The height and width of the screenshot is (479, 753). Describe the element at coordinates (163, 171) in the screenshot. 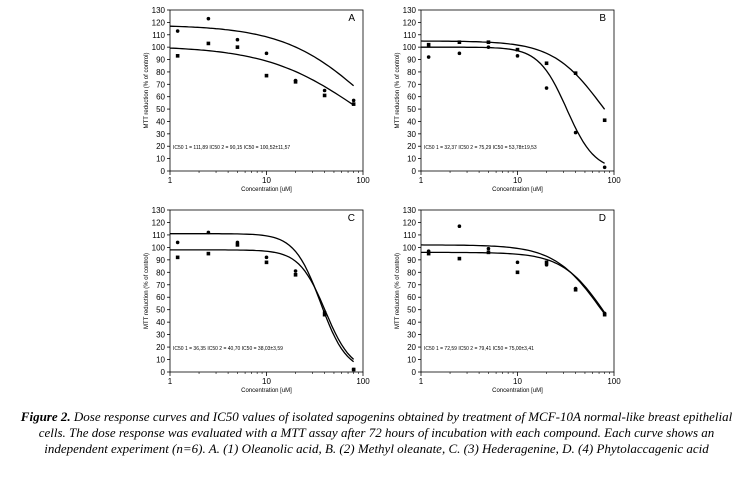

I see `panel-a-y-tick-label: 0` at that location.